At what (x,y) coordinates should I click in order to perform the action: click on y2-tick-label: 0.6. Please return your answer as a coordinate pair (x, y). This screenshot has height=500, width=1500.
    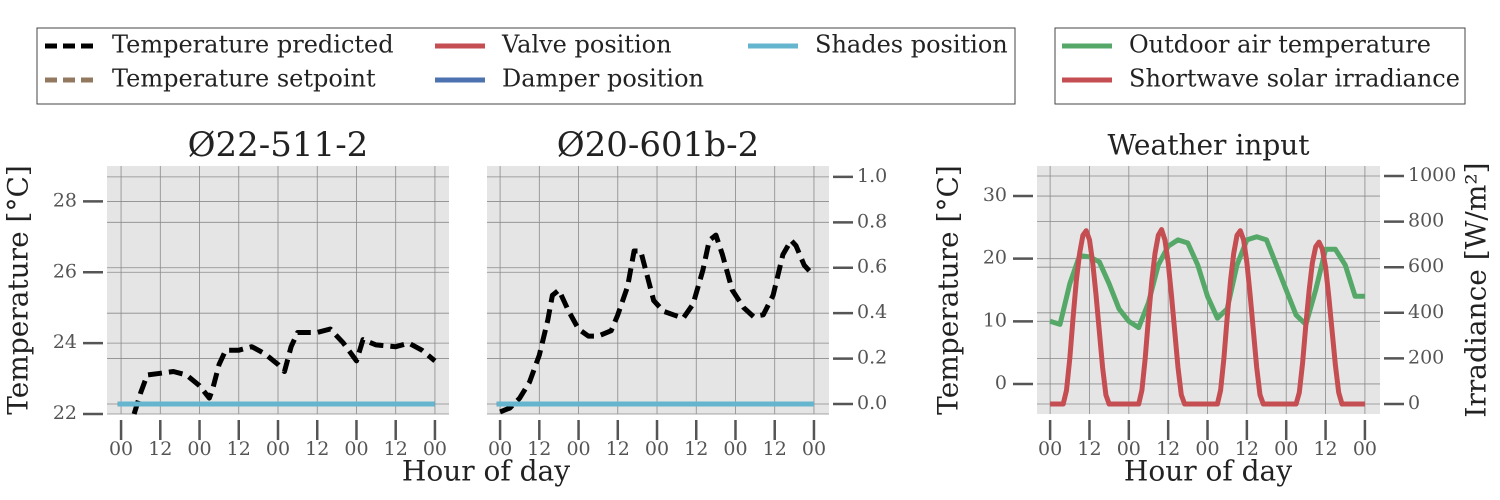
    Looking at the image, I should click on (872, 267).